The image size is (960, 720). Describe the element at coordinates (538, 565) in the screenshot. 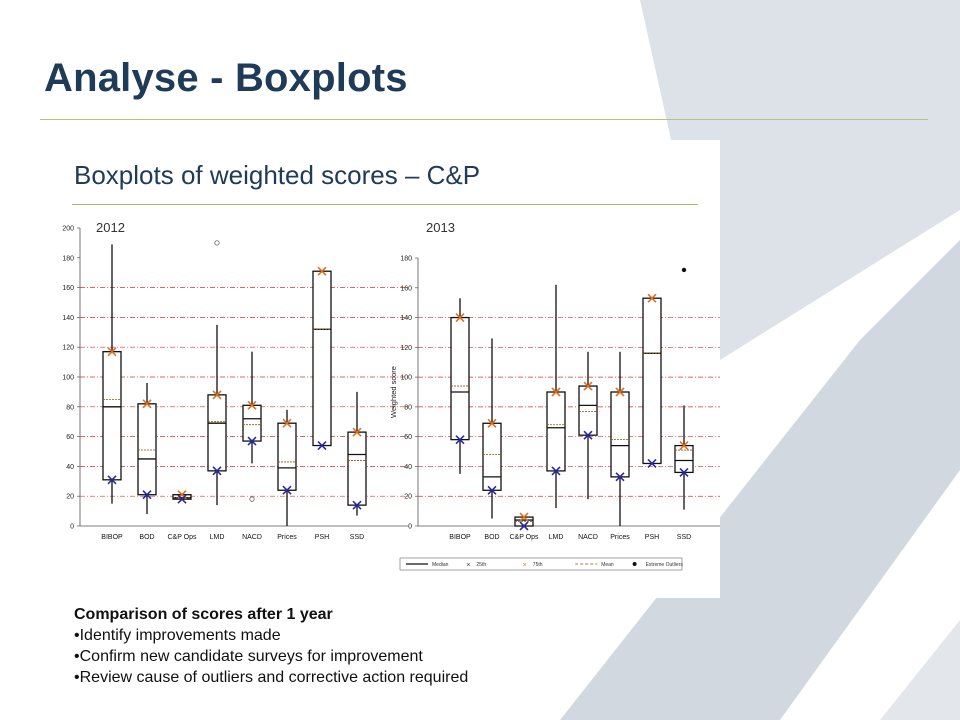

I see `legend-label: 75th` at that location.